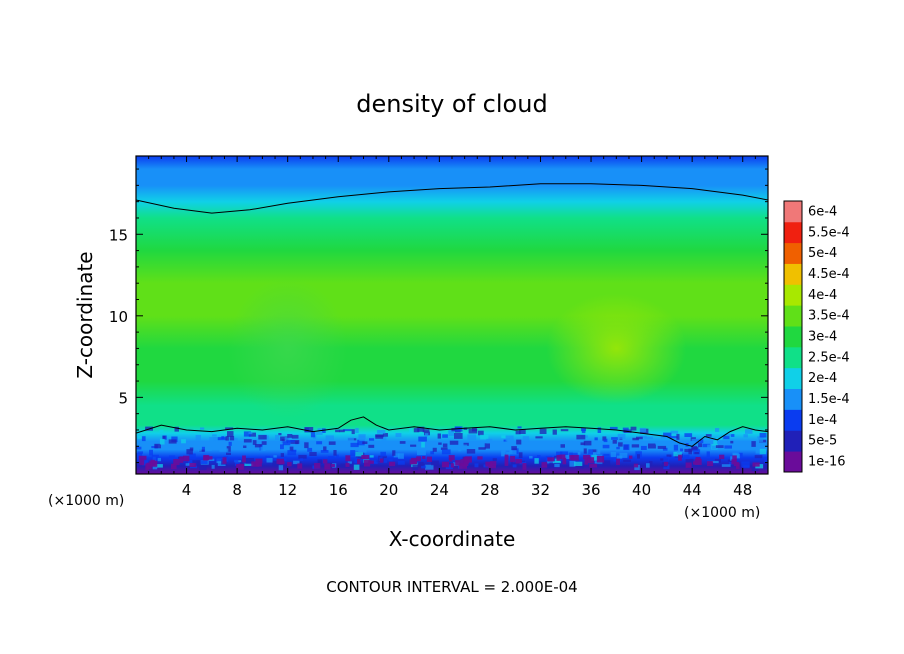 This screenshot has height=654, width=904. I want to click on density-features, so click(457, 348).